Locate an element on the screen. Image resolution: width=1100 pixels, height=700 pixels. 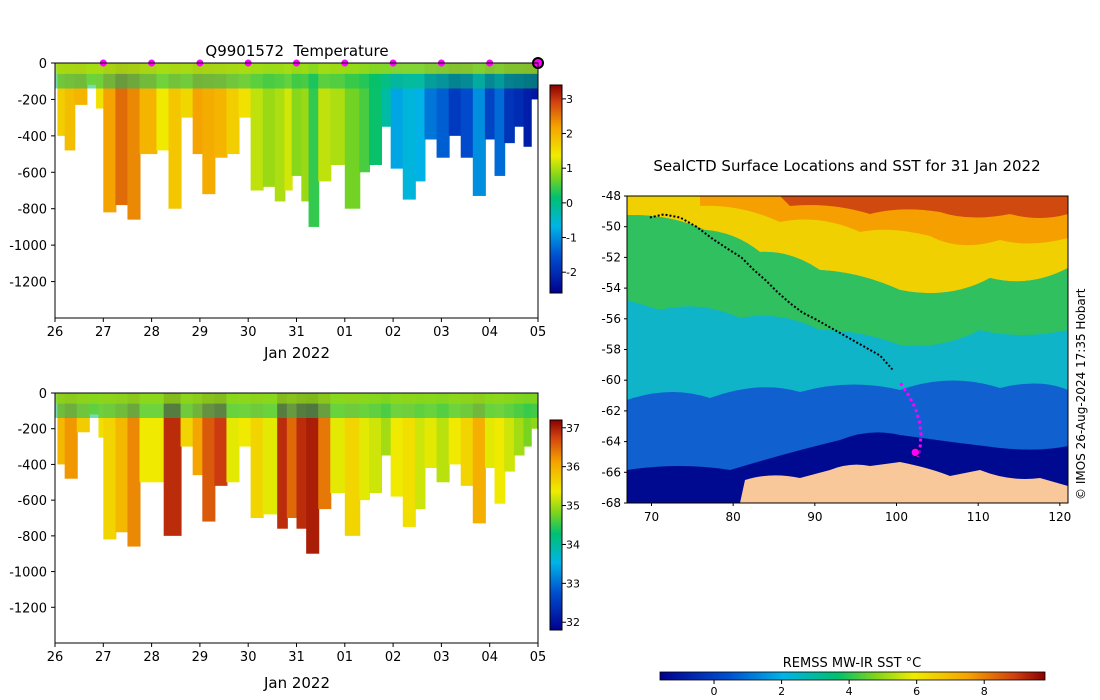
map-y-tick-label: -62 is located at coordinates (611, 411).